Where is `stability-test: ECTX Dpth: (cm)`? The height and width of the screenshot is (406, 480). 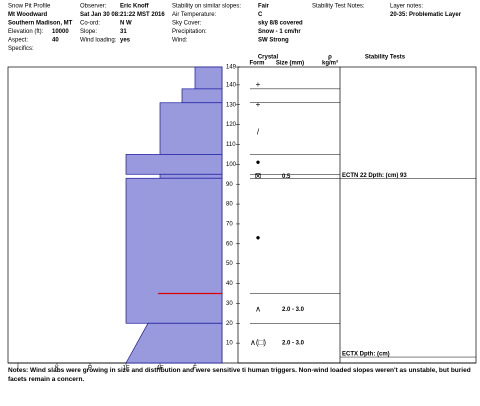
stability-test: ECTX Dpth: (cm) is located at coordinates (366, 355).